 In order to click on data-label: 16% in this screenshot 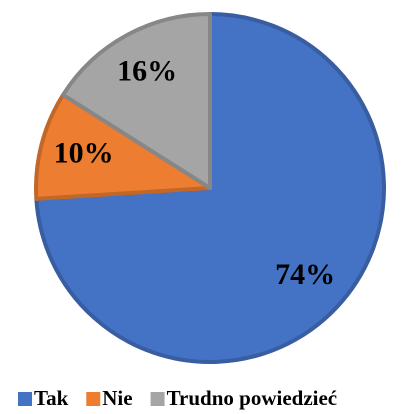, I will do `click(147, 71)`.